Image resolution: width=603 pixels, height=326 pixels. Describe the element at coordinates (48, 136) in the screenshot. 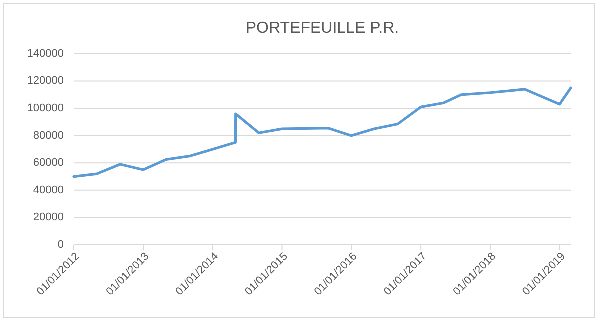

I see `y-tick-label: 80000` at that location.